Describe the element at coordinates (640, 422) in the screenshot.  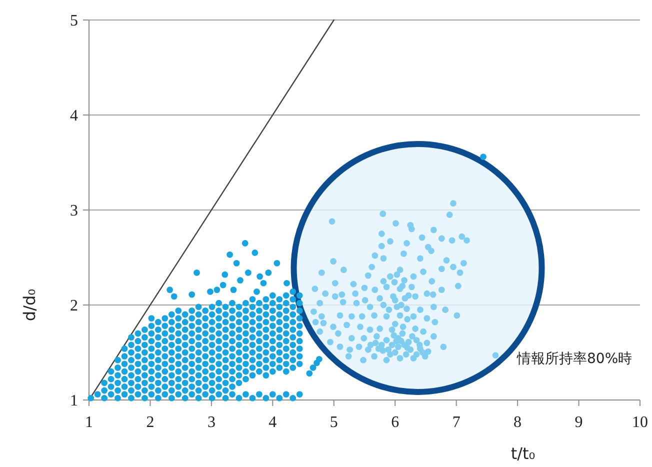
I see `x-tick-label: 10` at that location.